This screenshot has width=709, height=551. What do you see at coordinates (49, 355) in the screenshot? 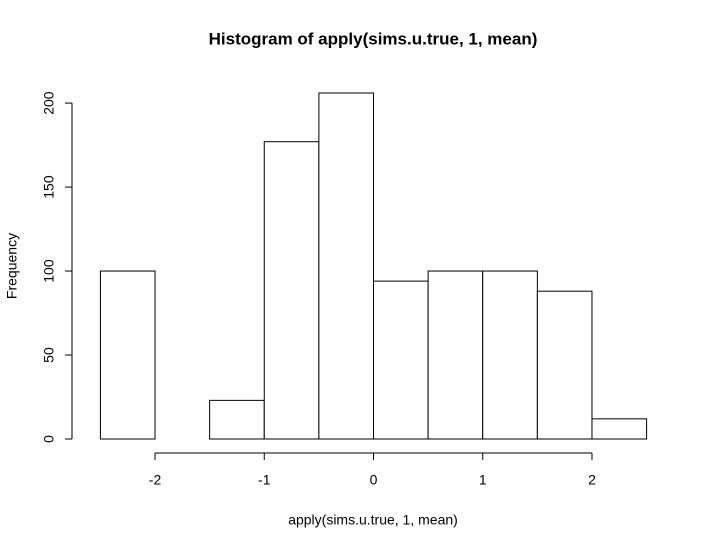
I see `y-tick-label: 50` at bounding box center [49, 355].